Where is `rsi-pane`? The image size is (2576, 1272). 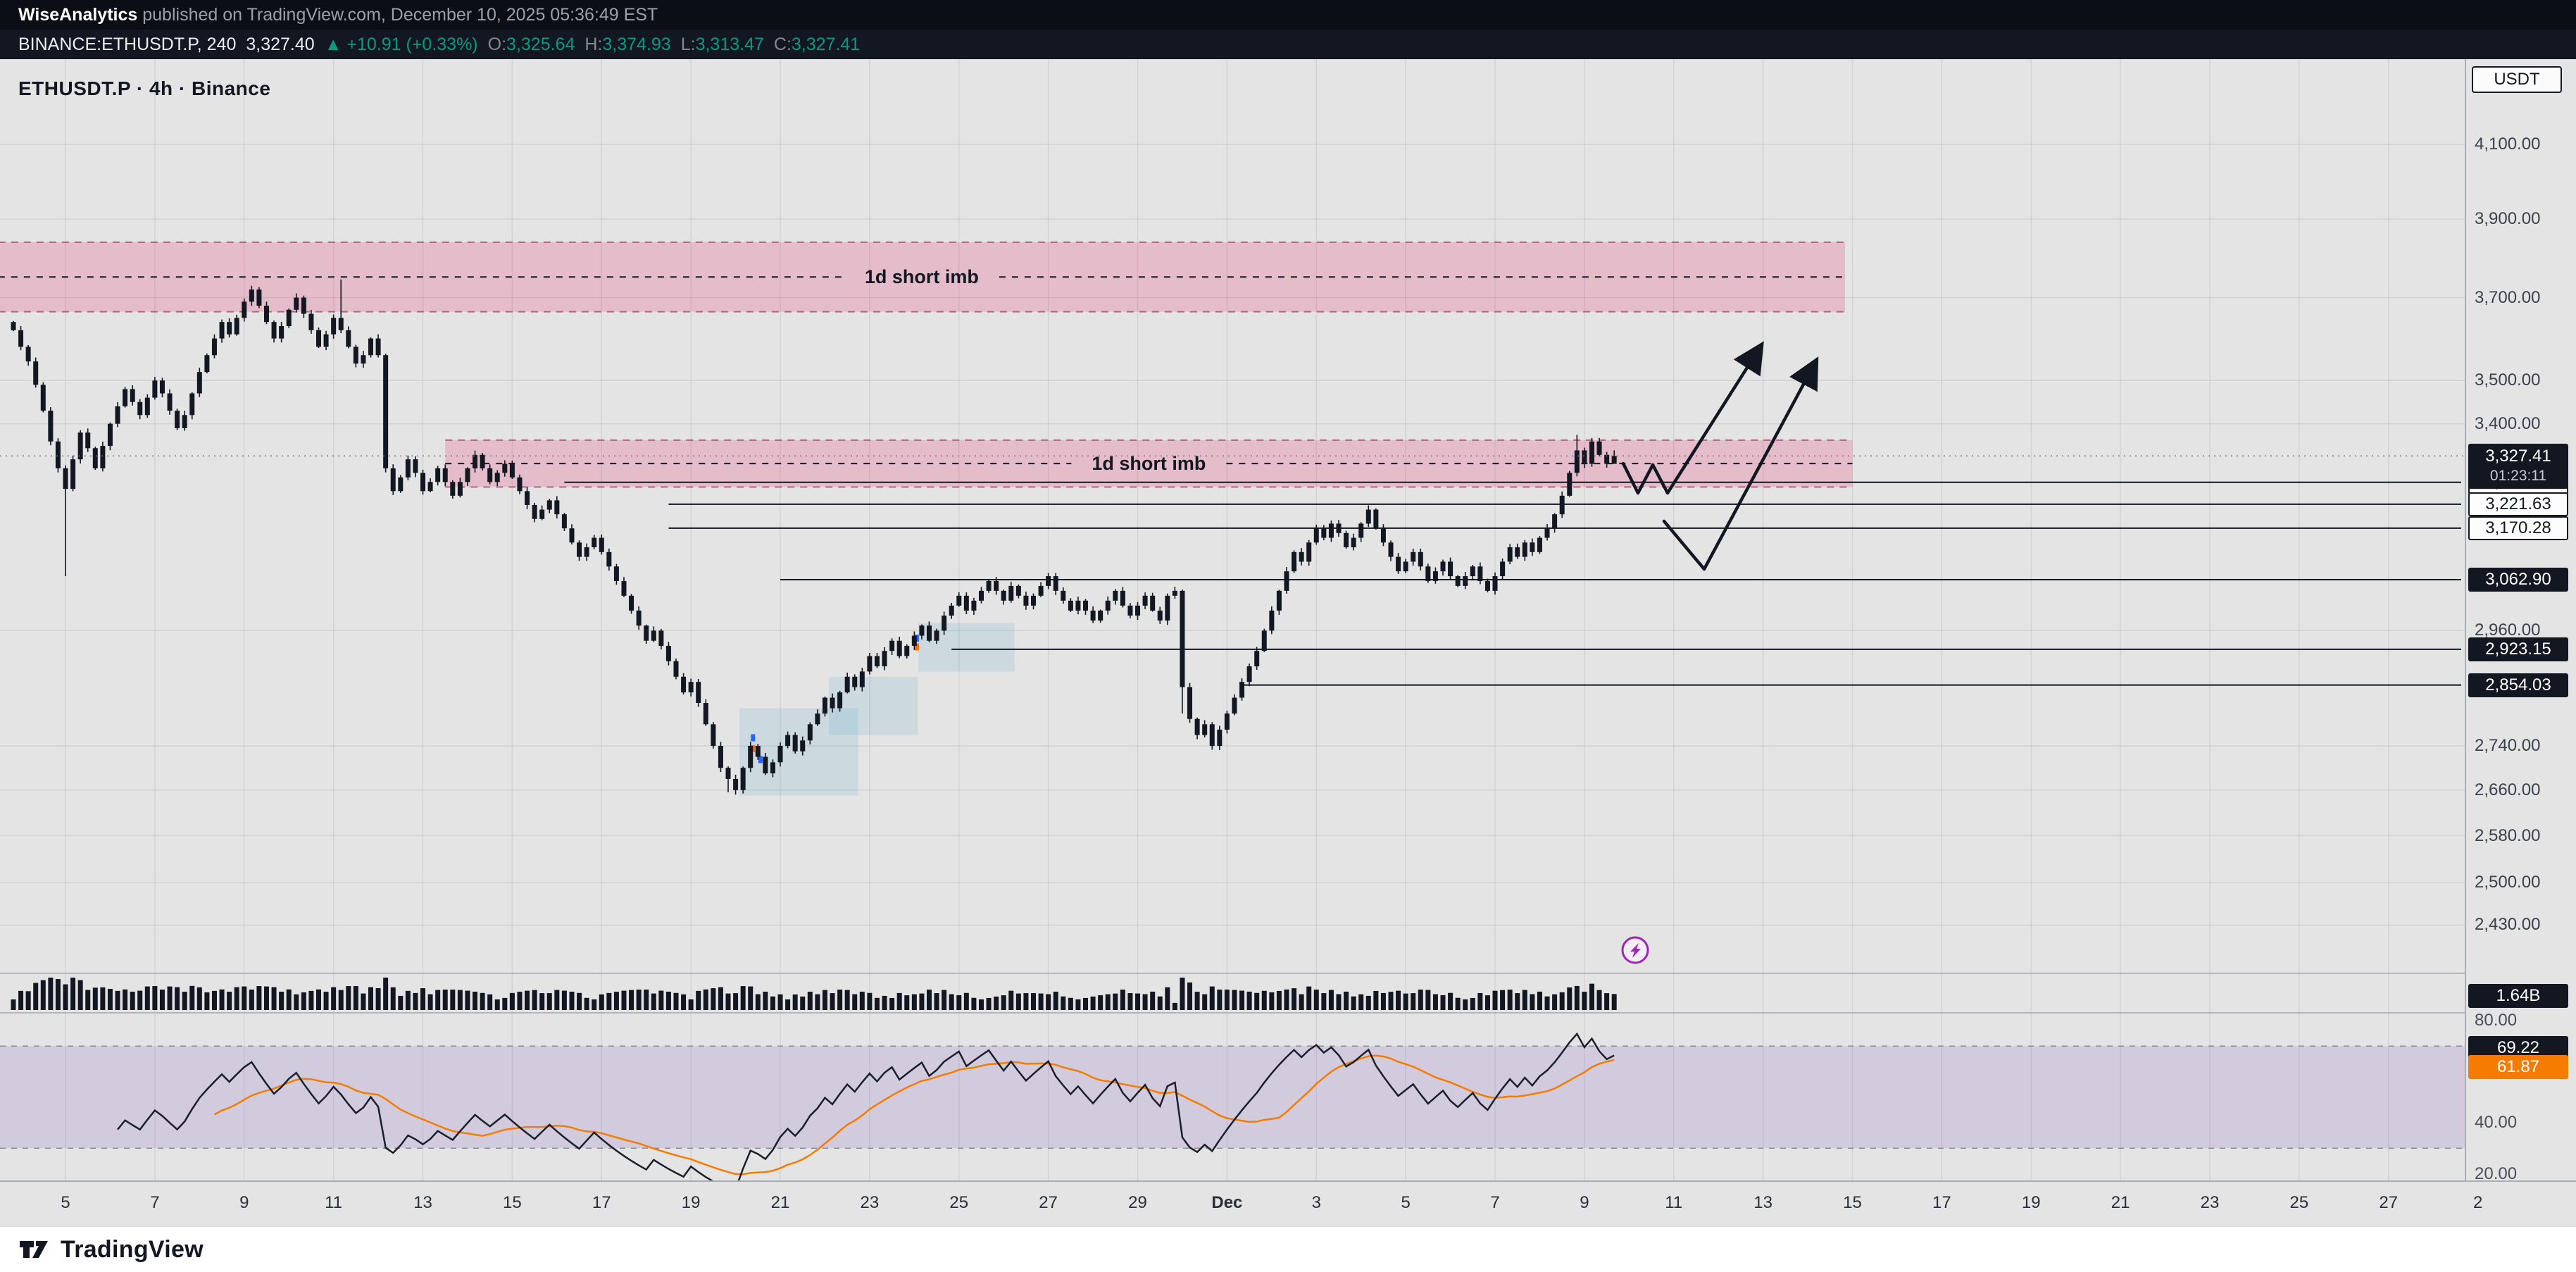
rsi-pane is located at coordinates (1232, 1106).